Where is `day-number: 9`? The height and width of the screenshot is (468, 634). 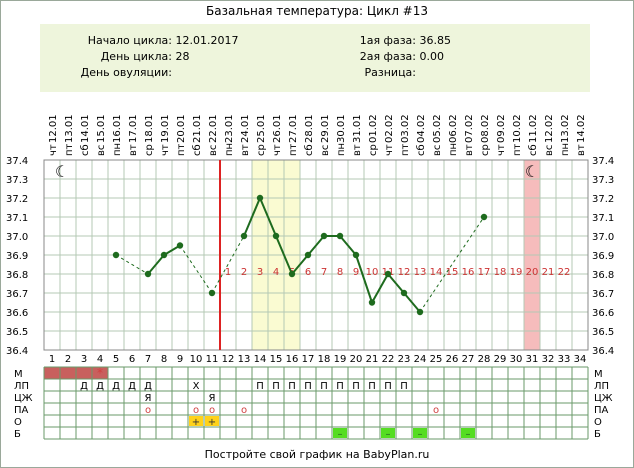
day-number: 9 is located at coordinates (180, 359).